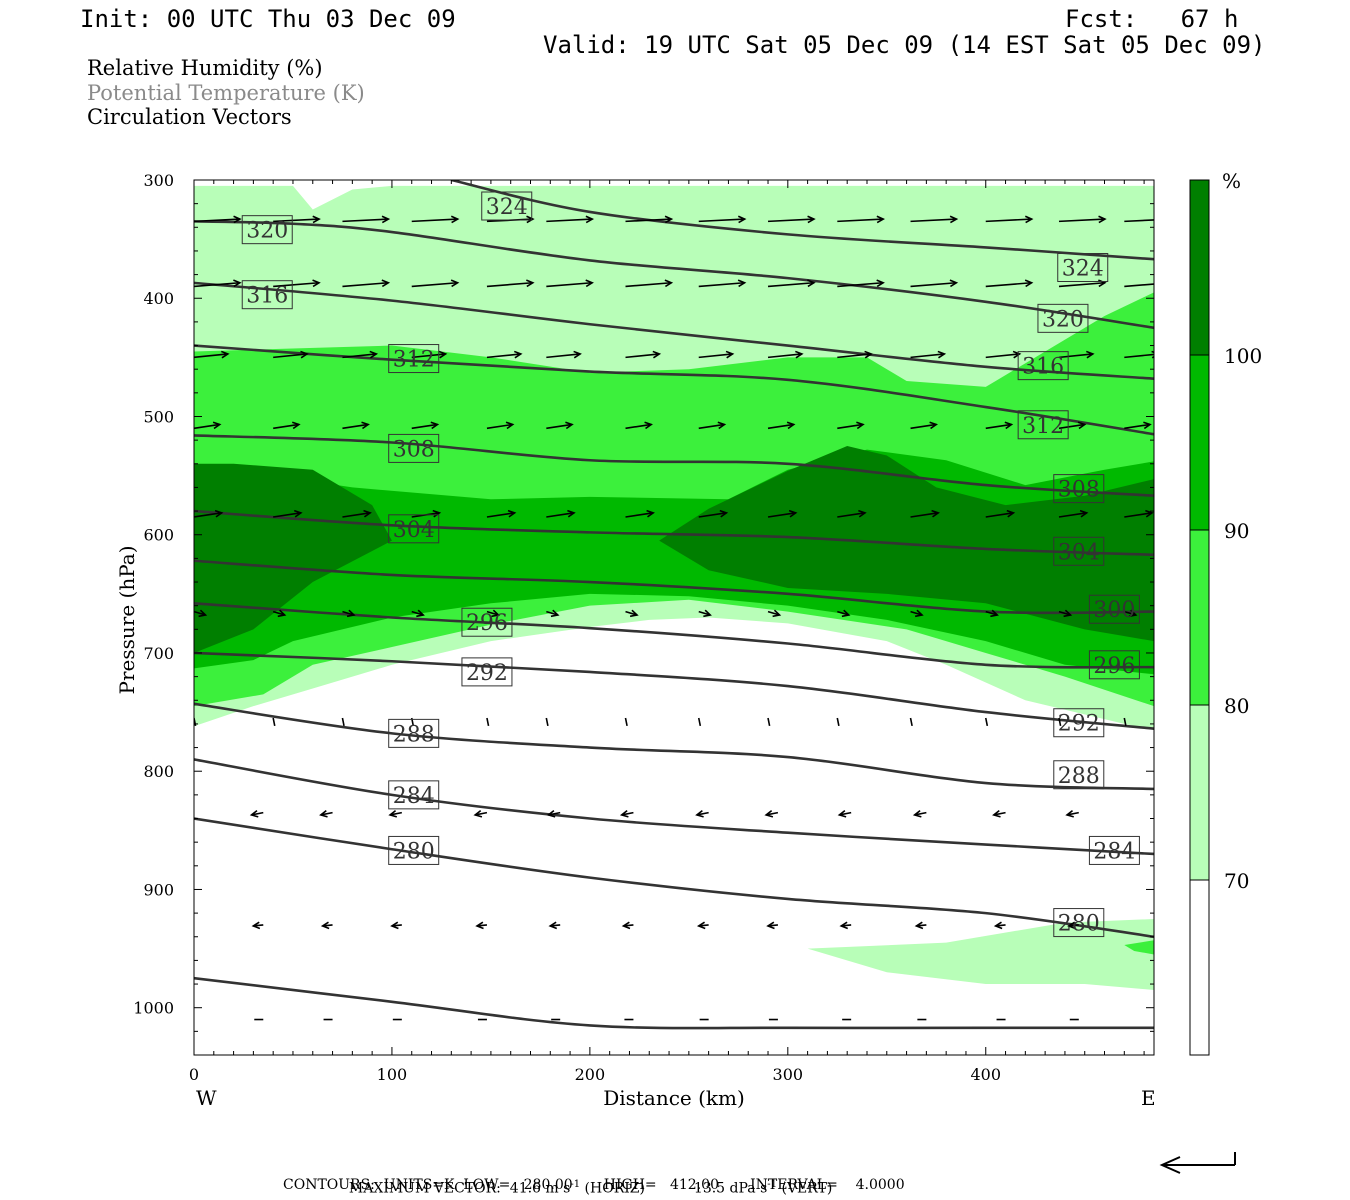 Image resolution: width=1350 pixels, height=1200 pixels. I want to click on y-tick-label: 800, so click(158, 771).